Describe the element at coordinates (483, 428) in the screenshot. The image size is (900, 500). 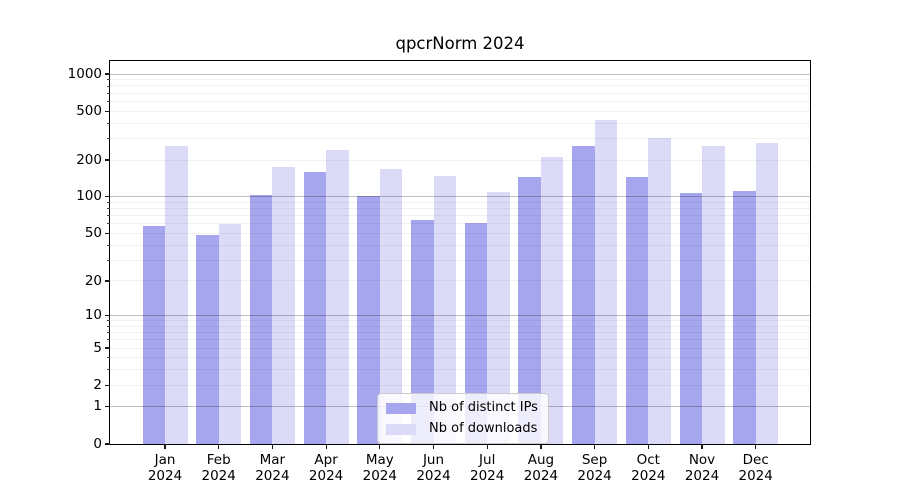
I see `legend-label-downloads: Nb of downloads` at that location.